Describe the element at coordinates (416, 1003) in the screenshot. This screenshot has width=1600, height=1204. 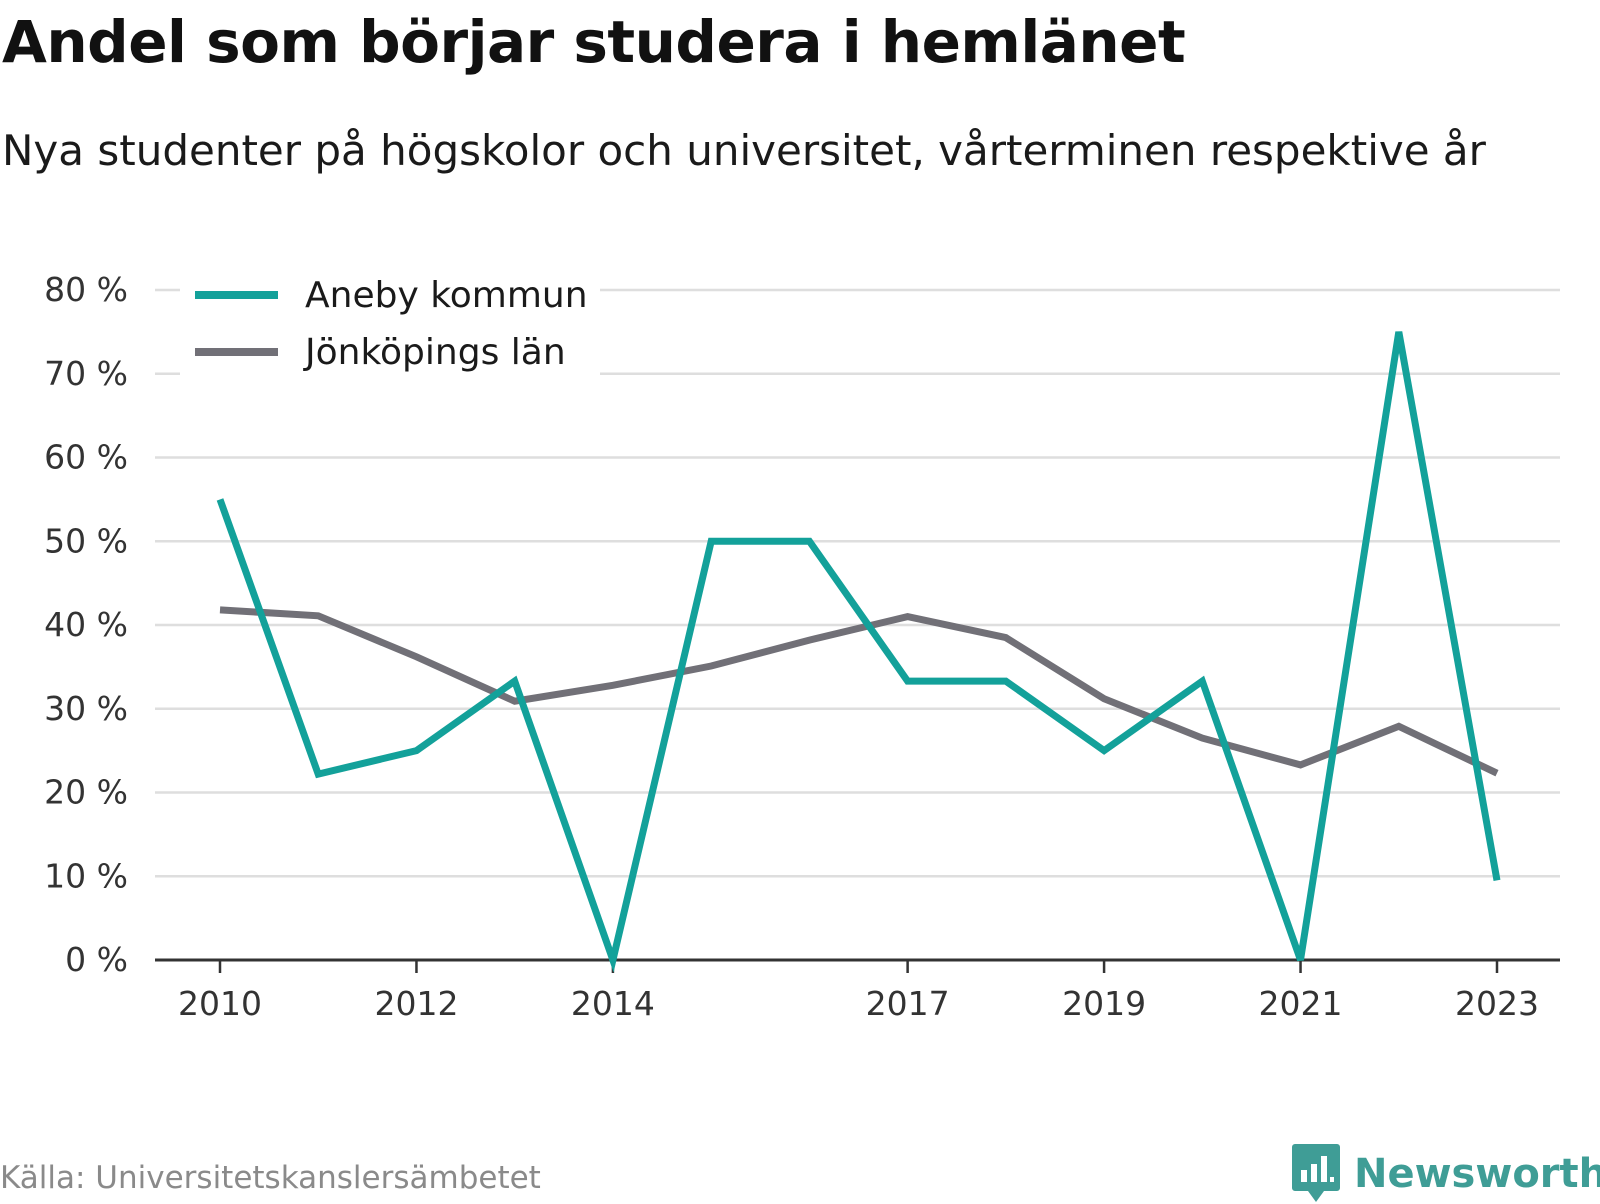
I see `x-tick-label: 2012` at that location.